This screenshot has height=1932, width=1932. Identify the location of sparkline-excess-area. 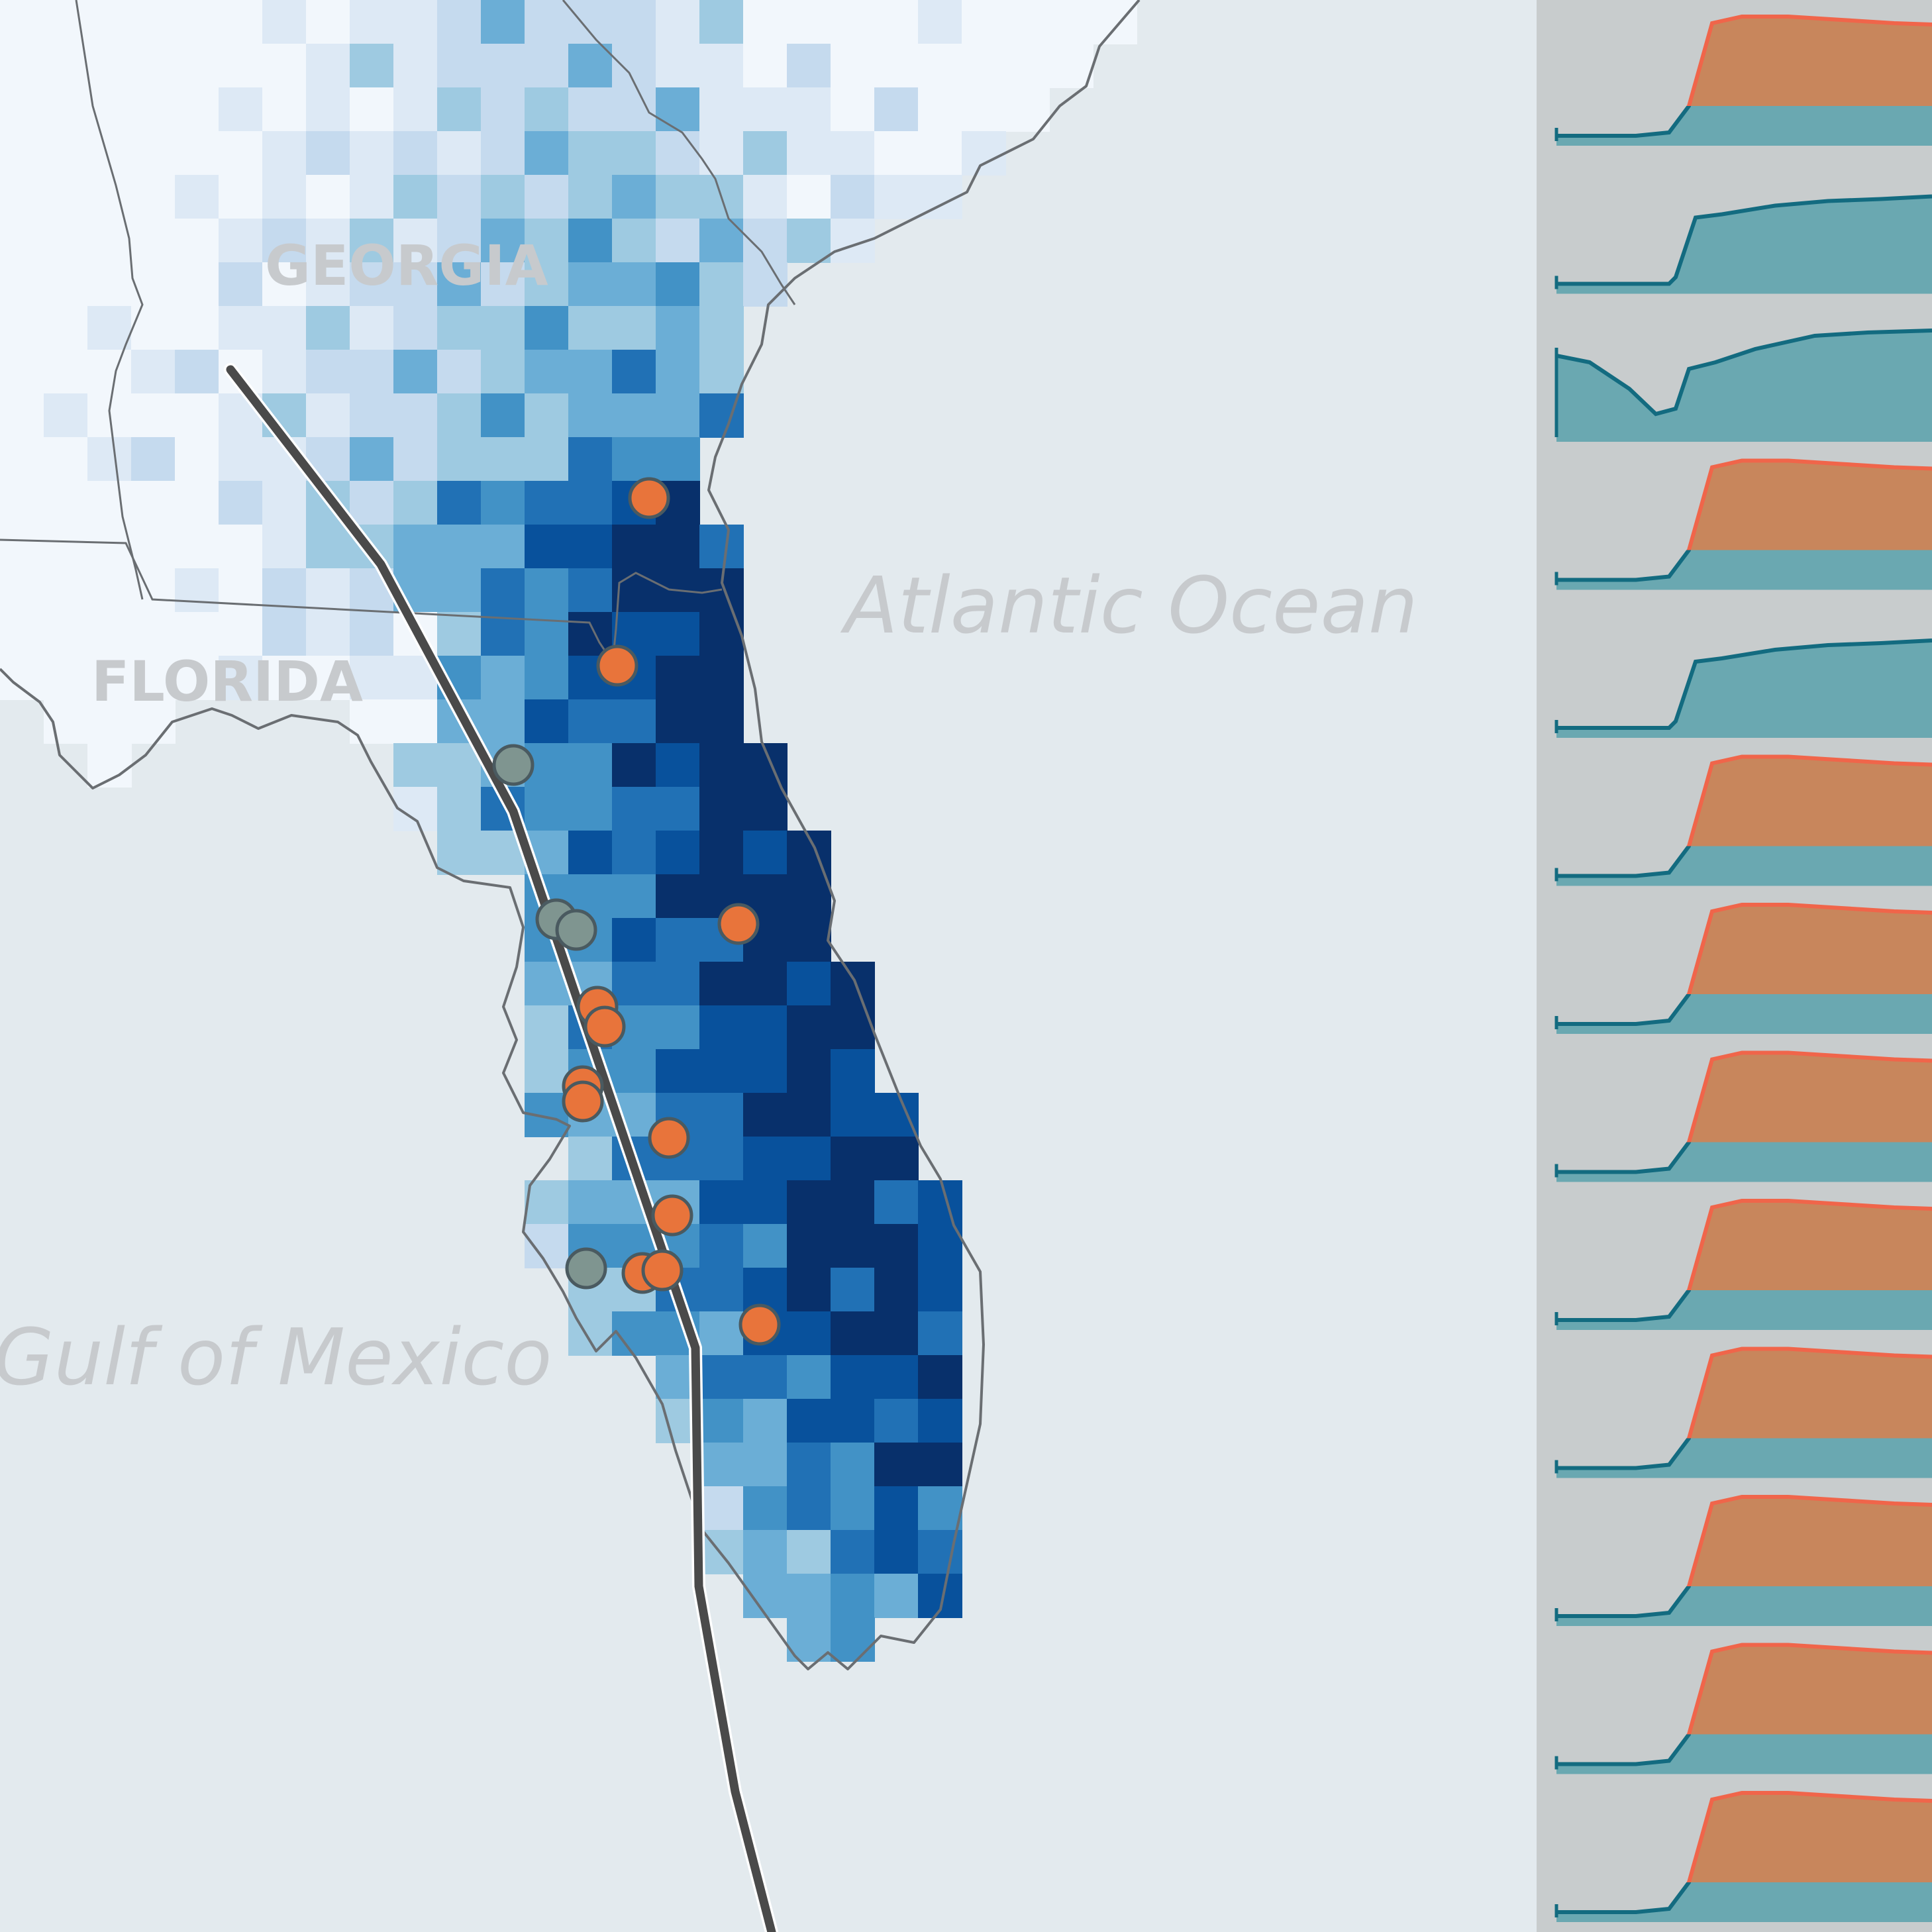
(1810, 949).